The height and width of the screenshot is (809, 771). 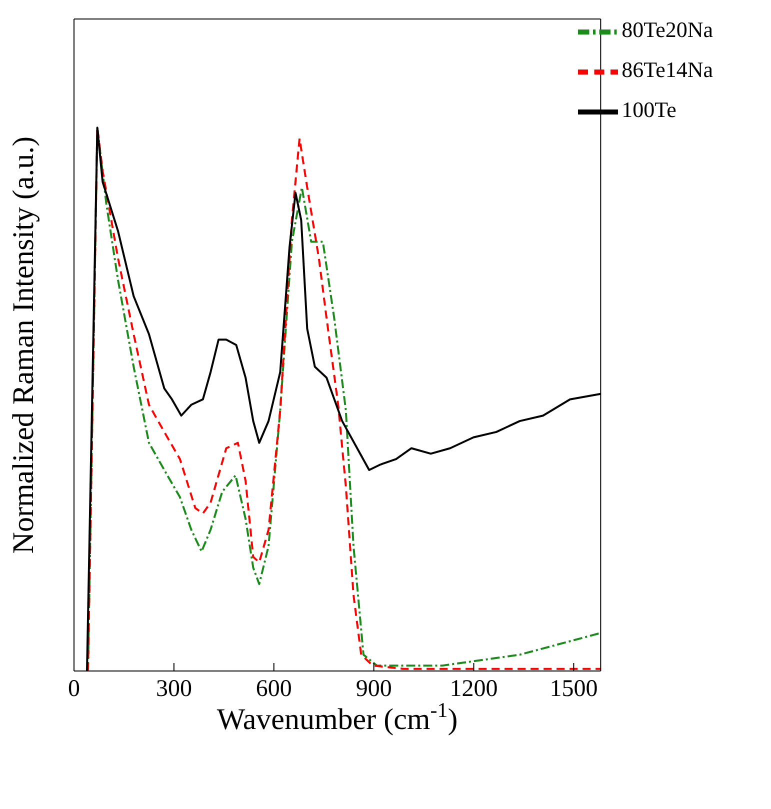 I want to click on legend-label: 86Te14Na, so click(x=667, y=69).